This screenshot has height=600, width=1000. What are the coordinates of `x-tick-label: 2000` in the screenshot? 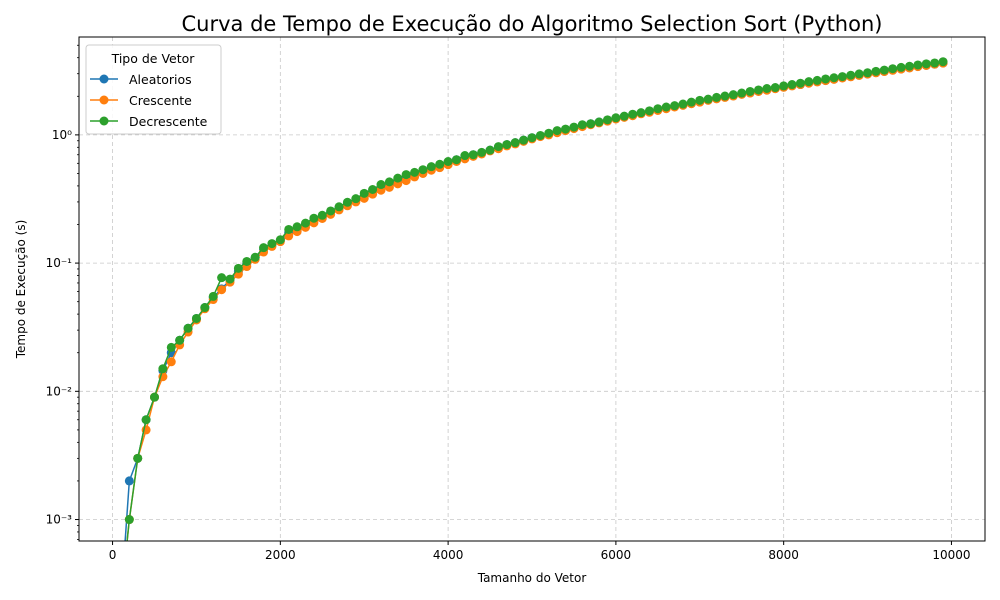 It's located at (280, 555).